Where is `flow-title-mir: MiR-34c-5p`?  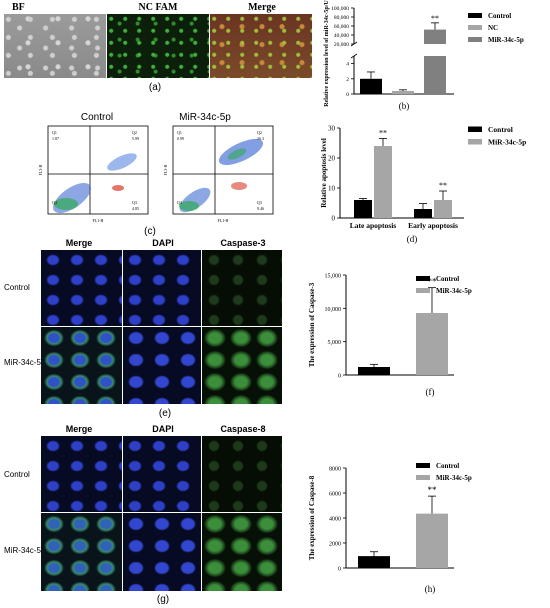
flow-title-mir: MiR-34c-5p is located at coordinates (205, 117).